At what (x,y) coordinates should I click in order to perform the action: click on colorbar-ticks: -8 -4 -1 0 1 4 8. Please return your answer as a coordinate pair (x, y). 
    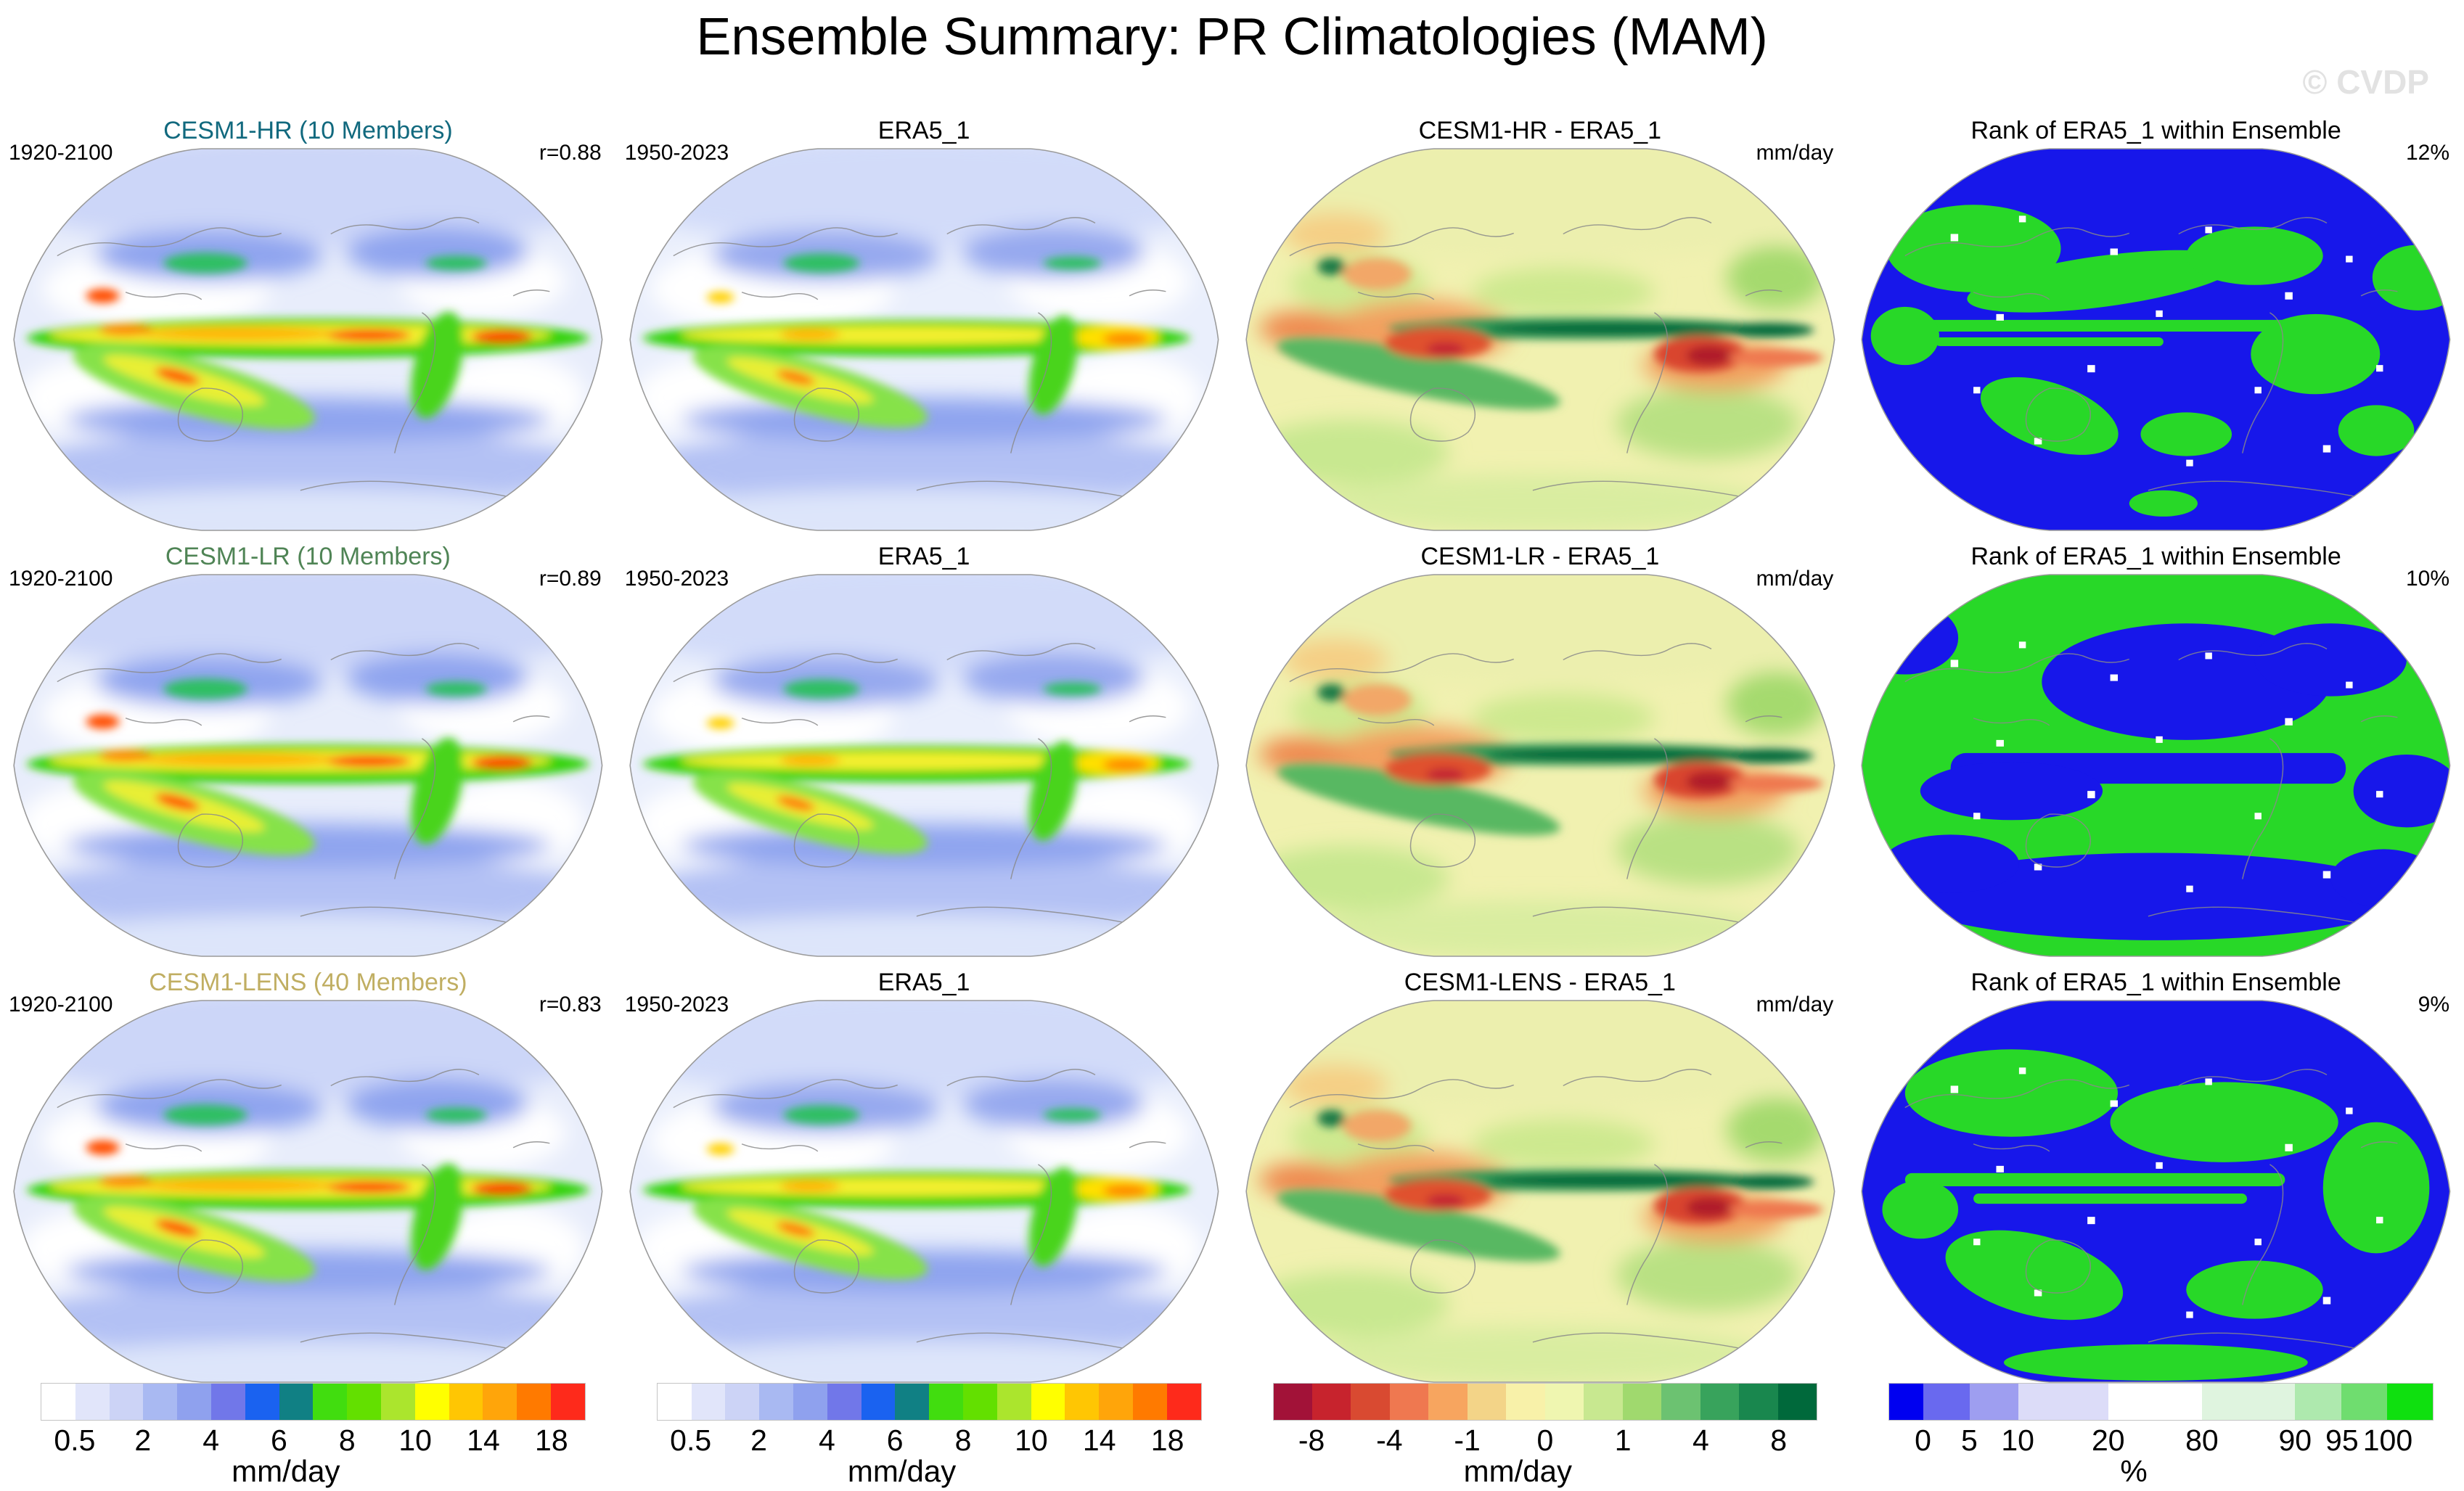
    Looking at the image, I should click on (1545, 1439).